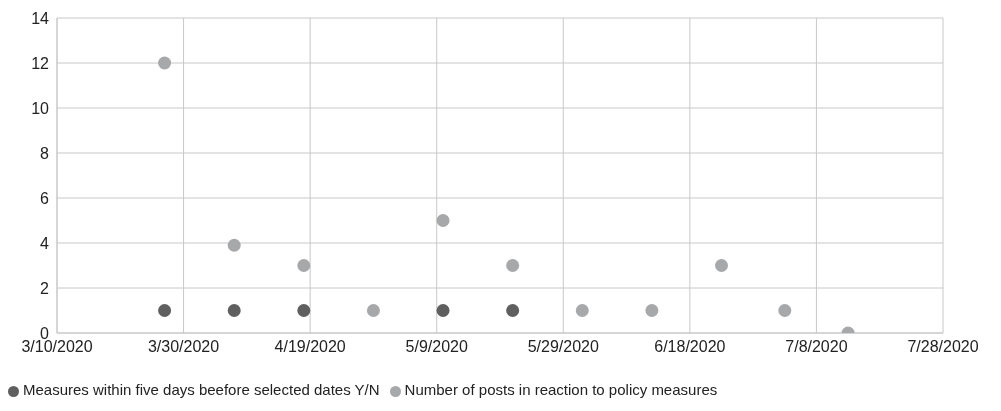 The height and width of the screenshot is (411, 1001). Describe the element at coordinates (40, 108) in the screenshot. I see `y-tick-label: 10` at that location.